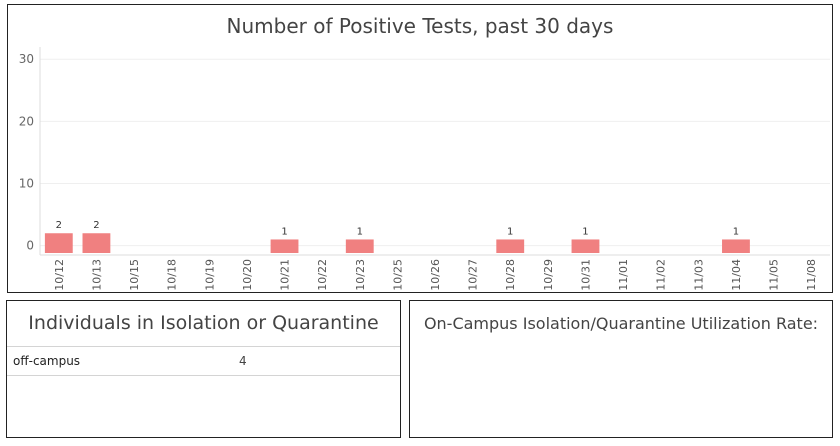 The width and height of the screenshot is (840, 446). I want to click on x-tick-label: 10/23, so click(360, 275).